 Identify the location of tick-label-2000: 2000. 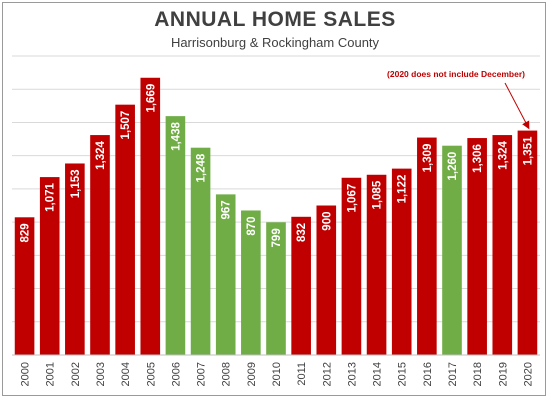
(26, 374).